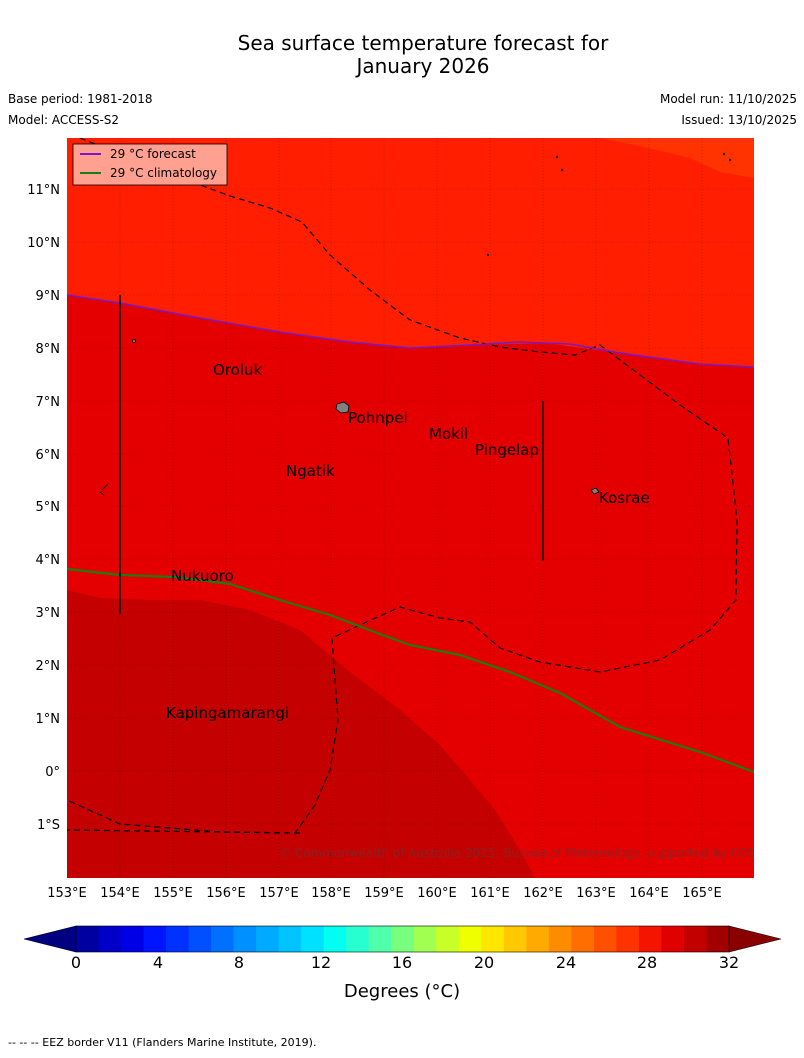 Image resolution: width=804 pixels, height=1058 pixels. What do you see at coordinates (80, 99) in the screenshot?
I see `base-period: Base period: 1981-2018` at bounding box center [80, 99].